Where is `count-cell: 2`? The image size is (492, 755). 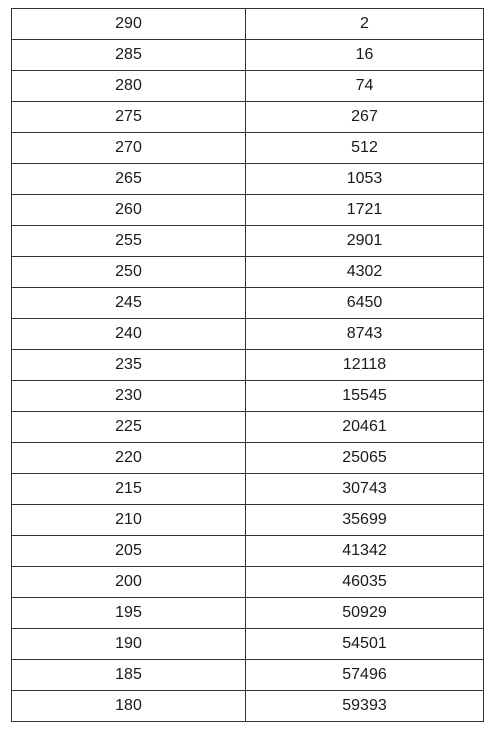
count-cell: 2 is located at coordinates (364, 24).